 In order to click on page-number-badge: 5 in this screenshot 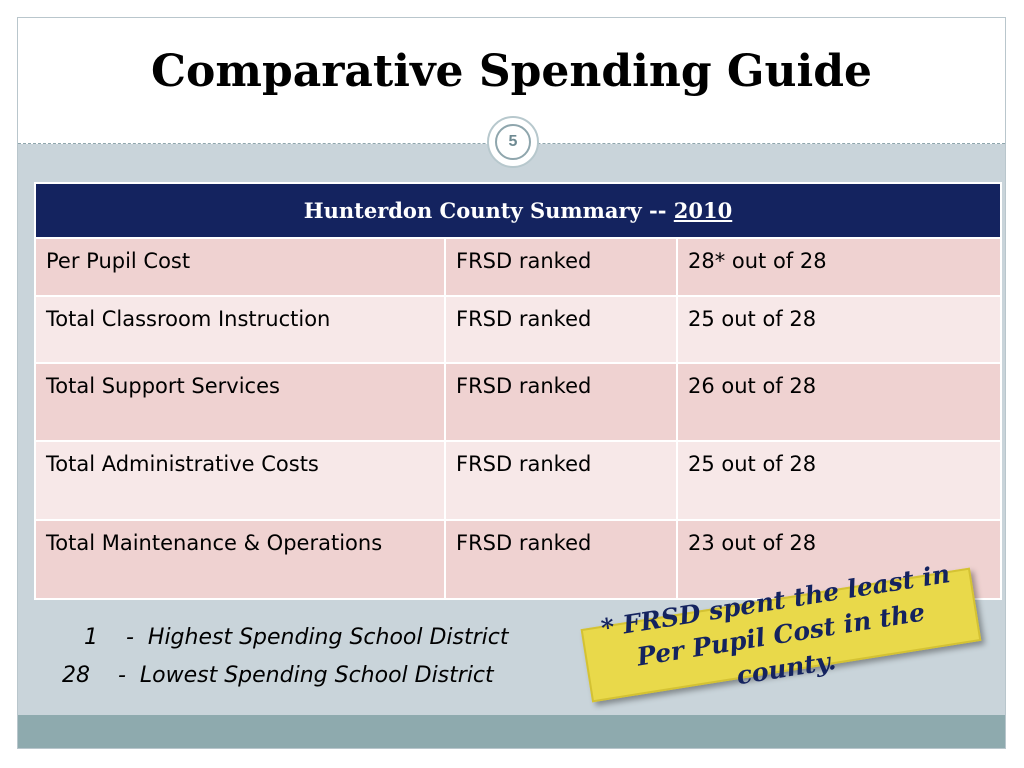, I will do `click(513, 142)`.